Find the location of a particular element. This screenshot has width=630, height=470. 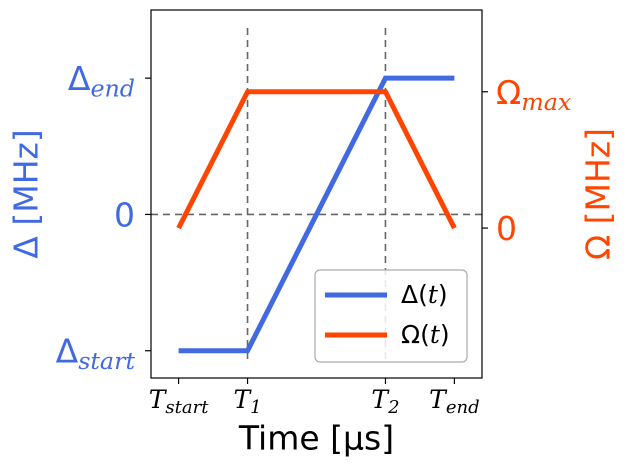

right-axis-label: Ω [MHz] is located at coordinates (598, 194).